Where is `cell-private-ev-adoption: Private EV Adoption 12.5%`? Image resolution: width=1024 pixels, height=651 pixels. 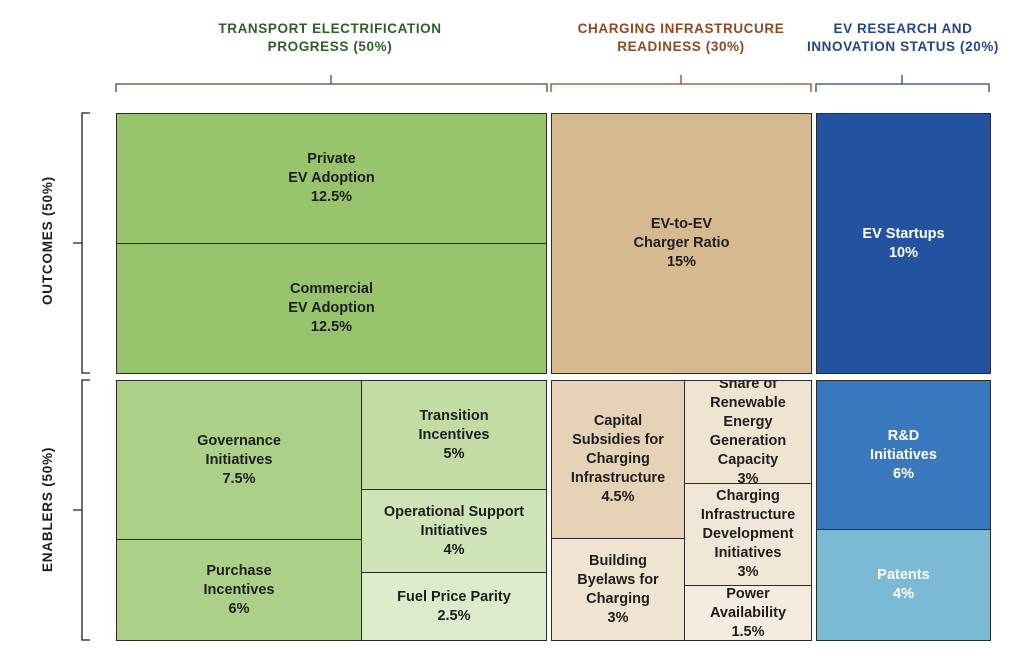 cell-private-ev-adoption: Private EV Adoption 12.5% is located at coordinates (331, 178).